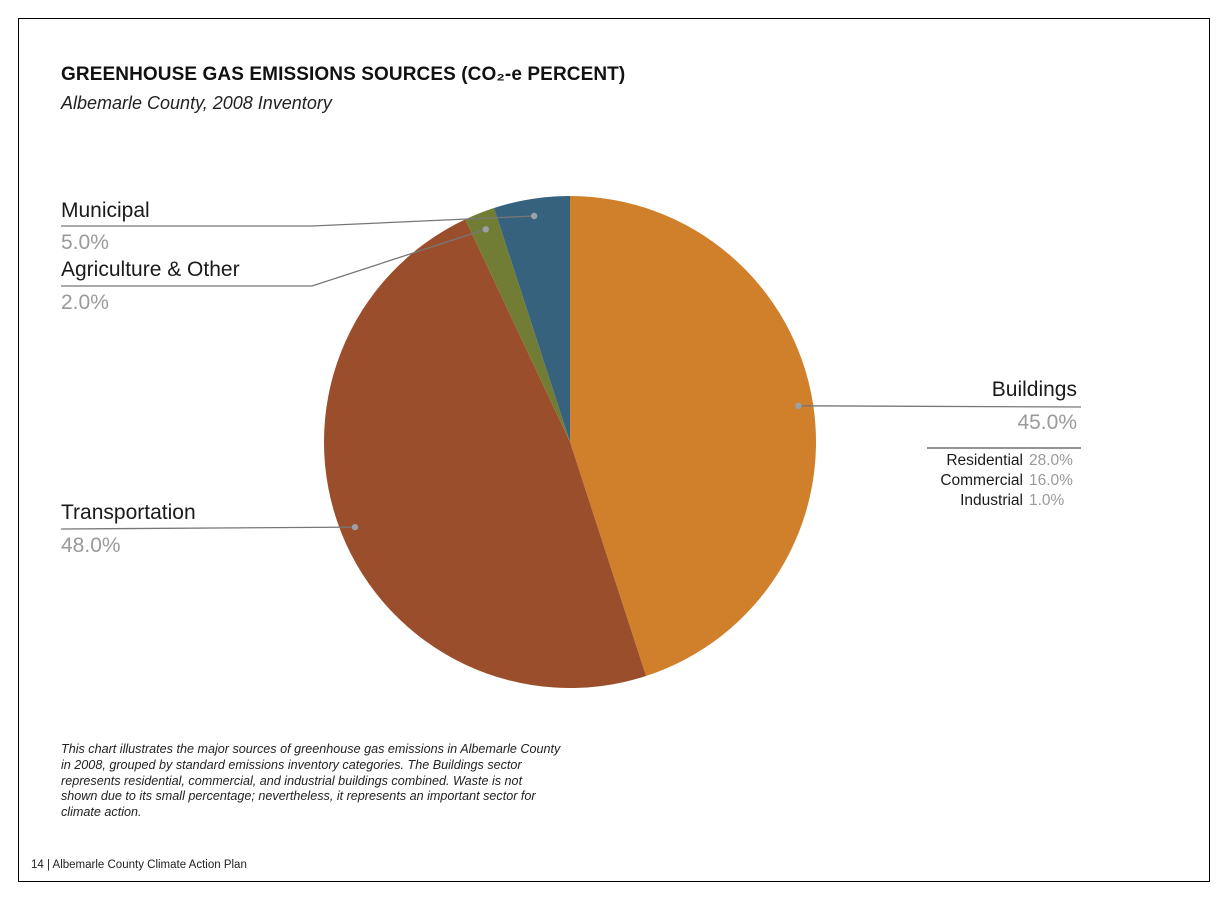 This screenshot has height=902, width=1230. Describe the element at coordinates (91, 545) in the screenshot. I see `label-transportation-value: 48.0%` at that location.